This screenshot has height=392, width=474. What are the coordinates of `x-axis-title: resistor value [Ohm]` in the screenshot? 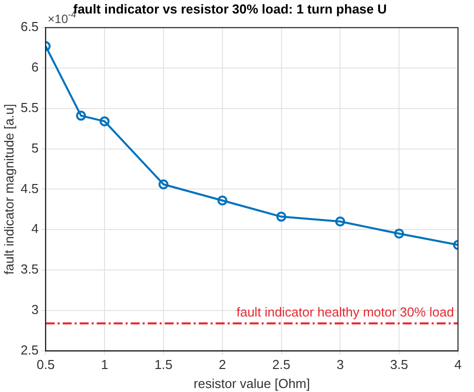 It's located at (252, 383).